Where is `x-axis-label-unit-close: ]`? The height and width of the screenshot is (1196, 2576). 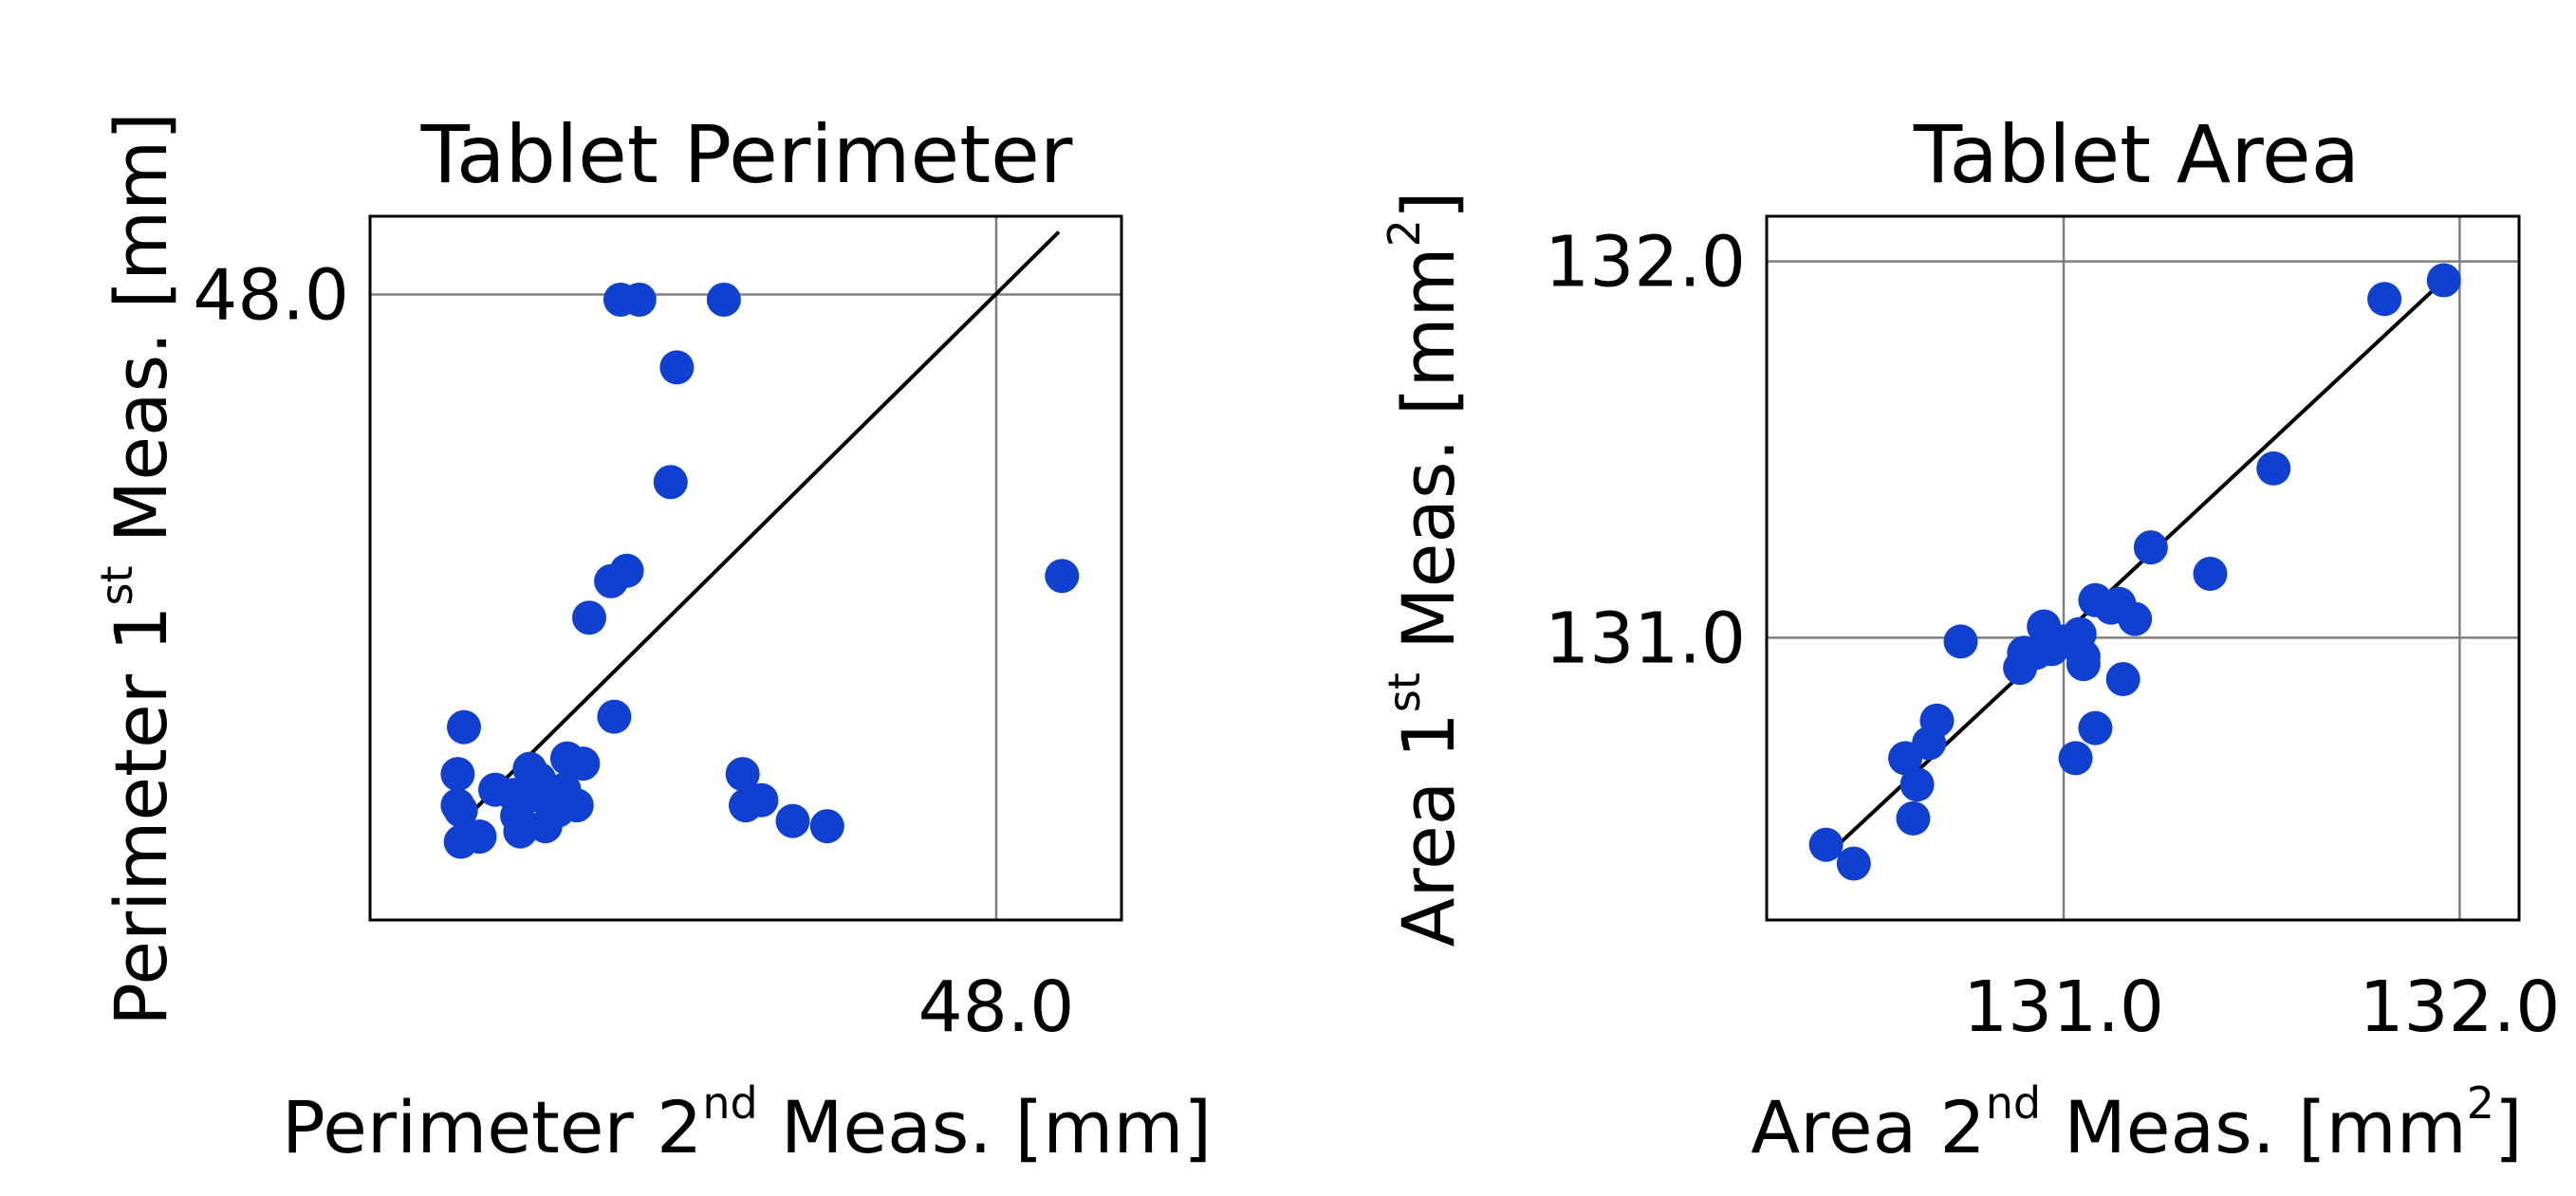
x-axis-label-unit-close: ] is located at coordinates (2508, 1127).